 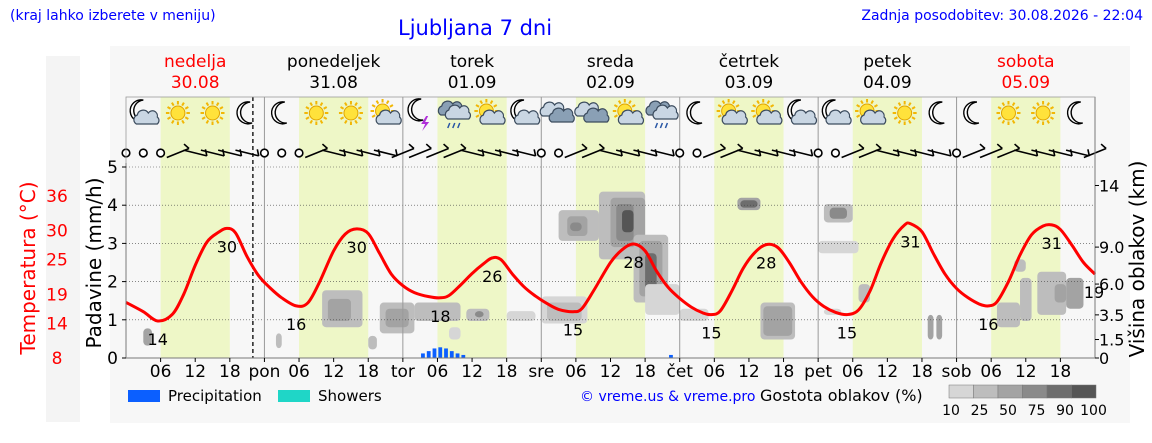 What do you see at coordinates (215, 396) in the screenshot?
I see `precipitation-legend-label: Precipitation` at bounding box center [215, 396].